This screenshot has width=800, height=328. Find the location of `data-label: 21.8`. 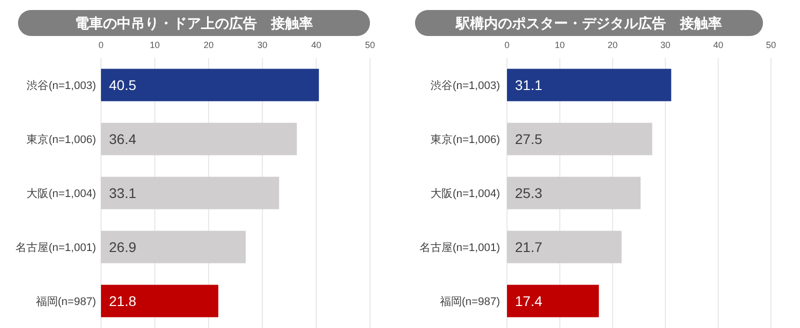

data-label: 21.8 is located at coordinates (122, 301).